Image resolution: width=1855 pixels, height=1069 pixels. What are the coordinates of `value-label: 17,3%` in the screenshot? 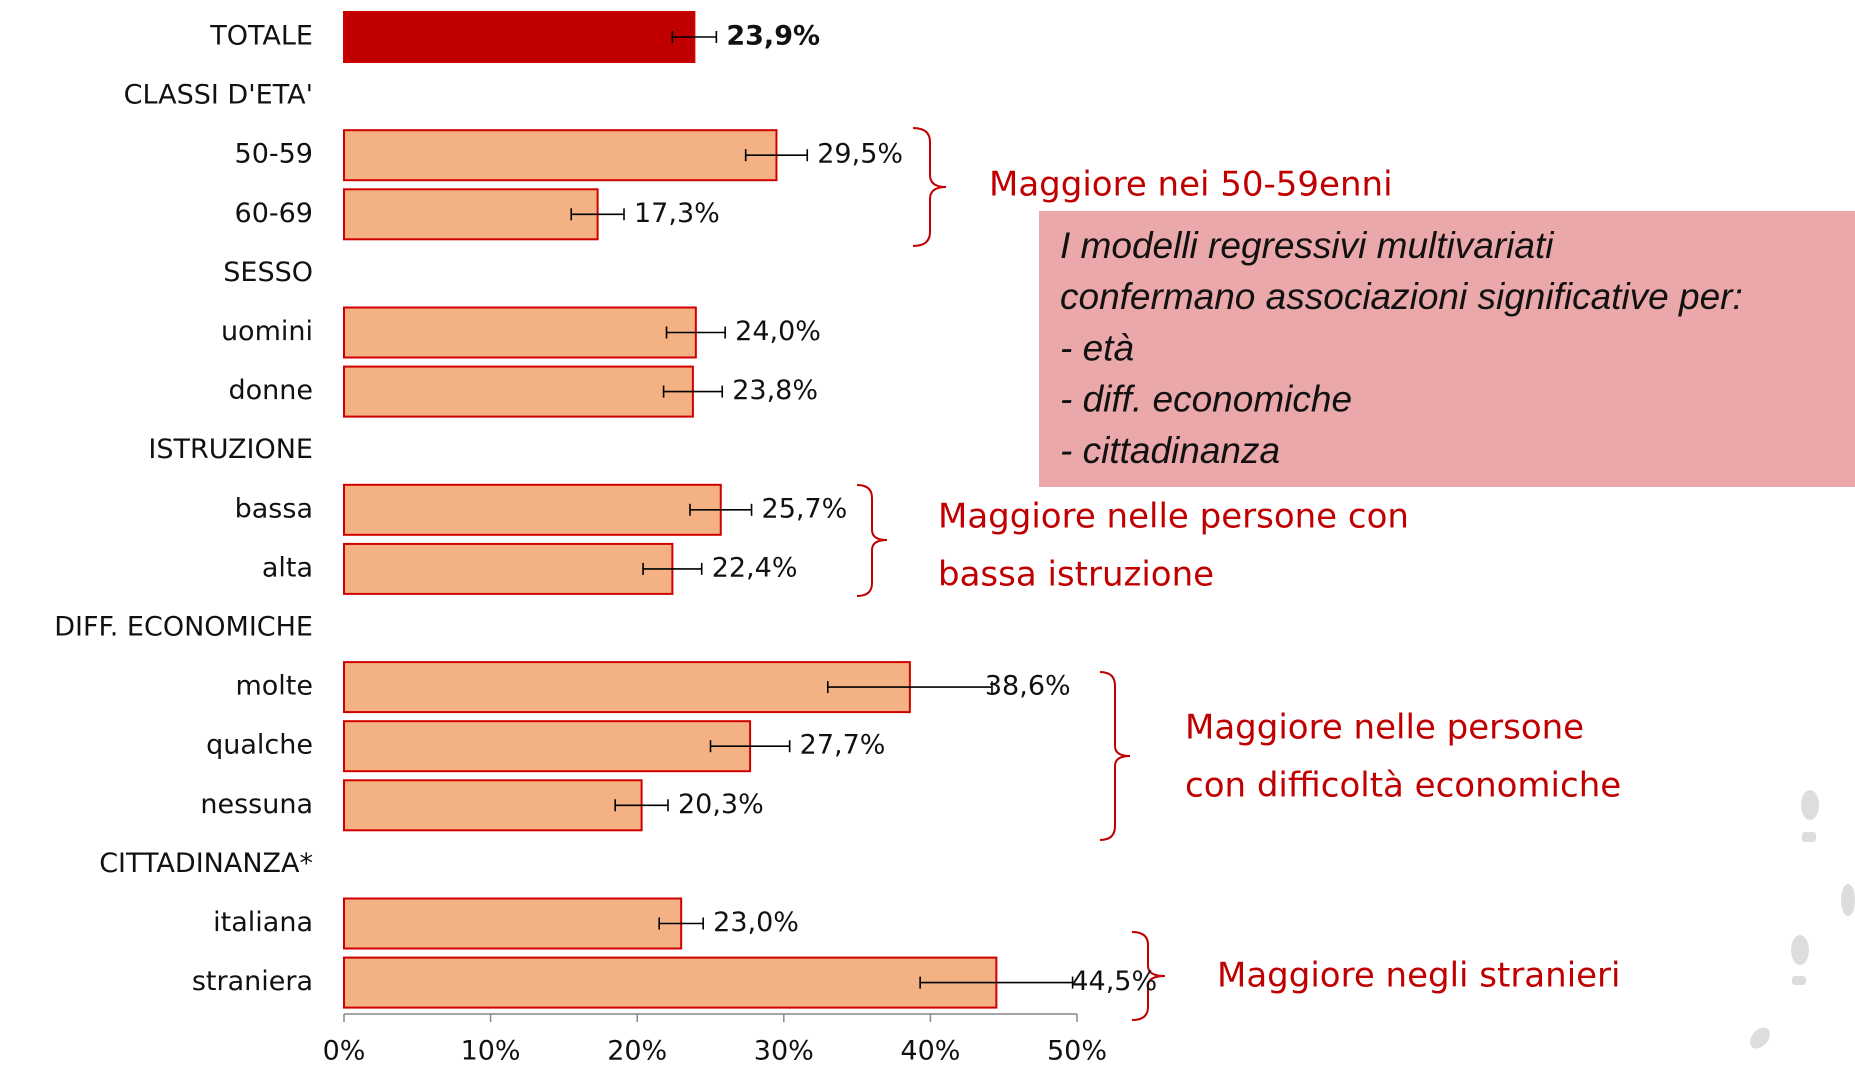 It's located at (677, 213).